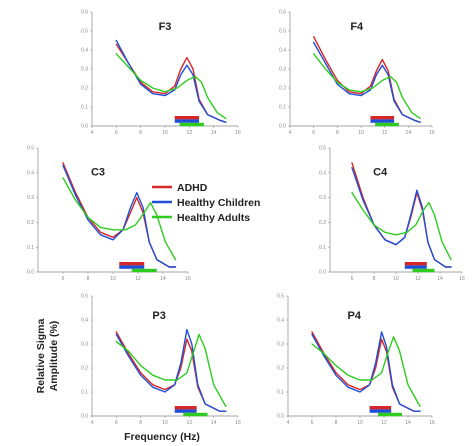 This screenshot has height=446, width=474. Describe the element at coordinates (218, 203) in the screenshot. I see `legend-label: Healthy Children` at that location.